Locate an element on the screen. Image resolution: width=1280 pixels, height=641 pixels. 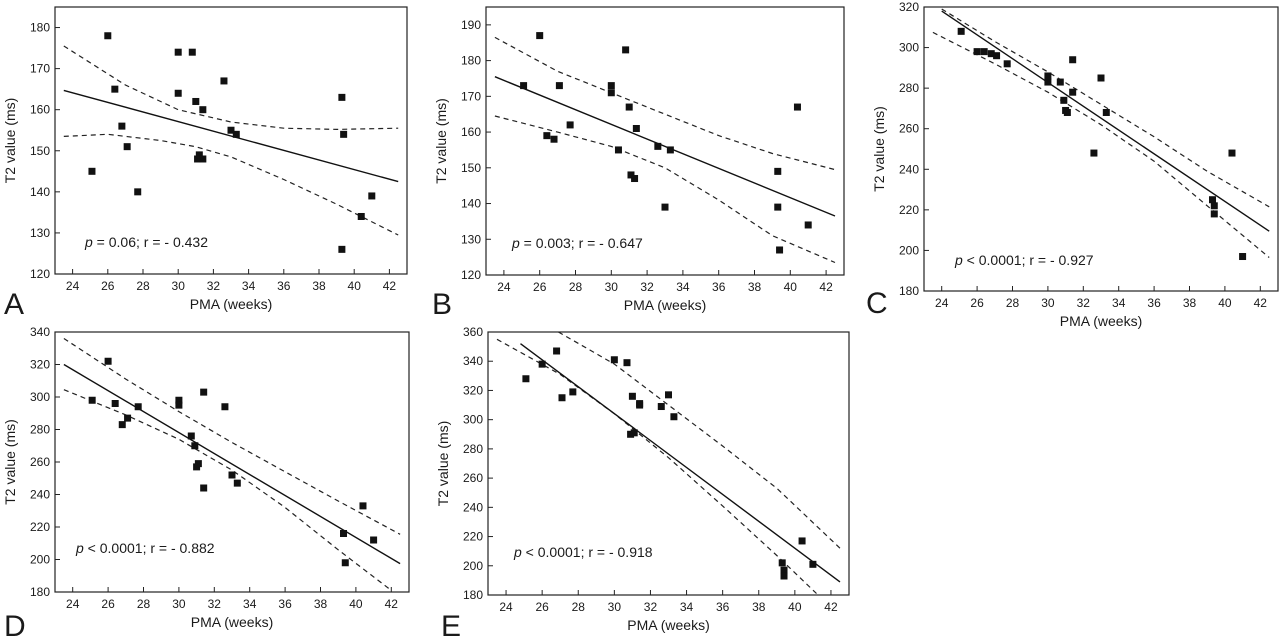
x-tick-label: 26 is located at coordinates (108, 286).